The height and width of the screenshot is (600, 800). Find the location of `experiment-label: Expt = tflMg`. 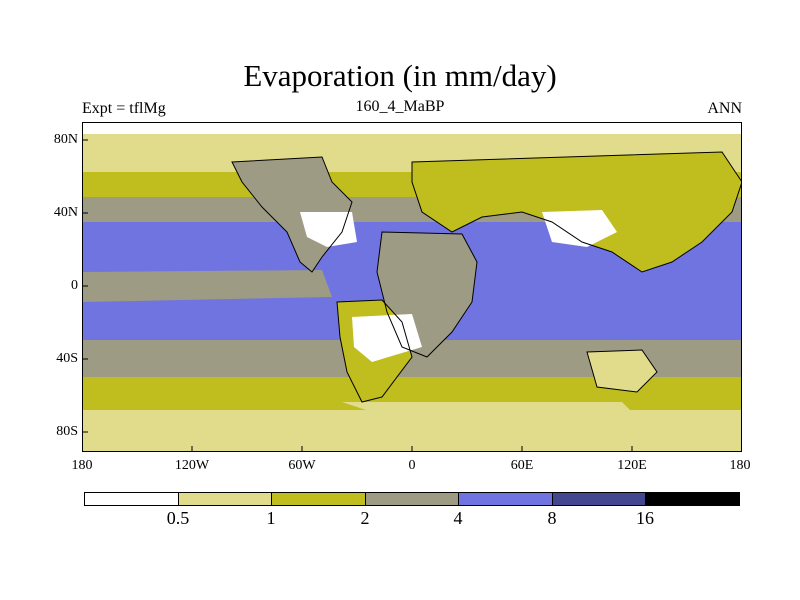

experiment-label: Expt = tflMg is located at coordinates (124, 108).